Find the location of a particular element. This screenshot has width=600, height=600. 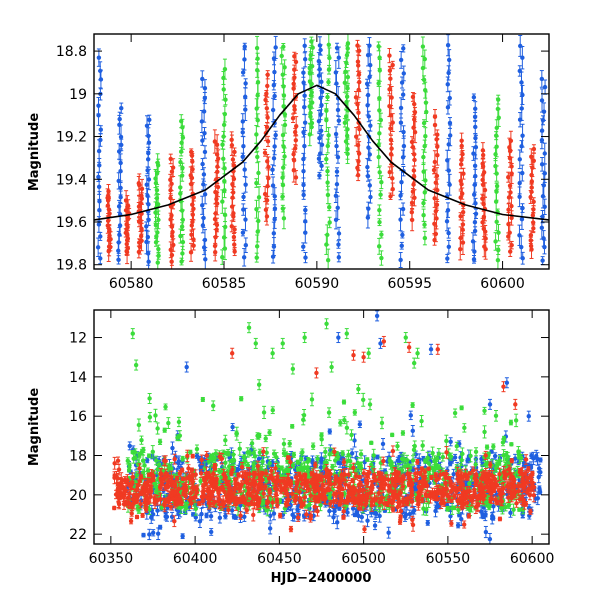

zoomed-y-tick-label: 19.4 is located at coordinates (71, 180).